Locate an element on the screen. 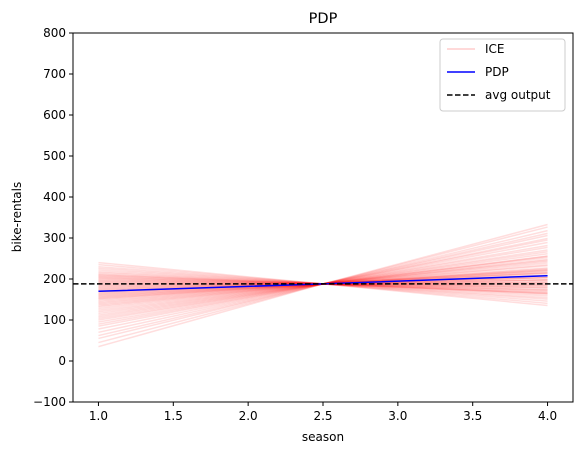 This screenshot has height=455, width=583. x-tick-label: 4.0 is located at coordinates (547, 416).